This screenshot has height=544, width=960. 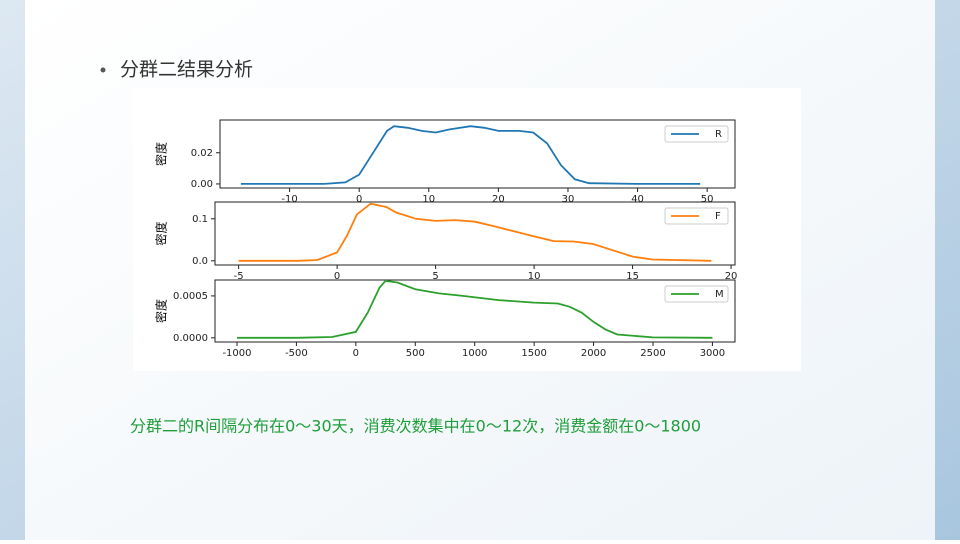 What do you see at coordinates (533, 353) in the screenshot?
I see `x-tick-label: 1500` at bounding box center [533, 353].